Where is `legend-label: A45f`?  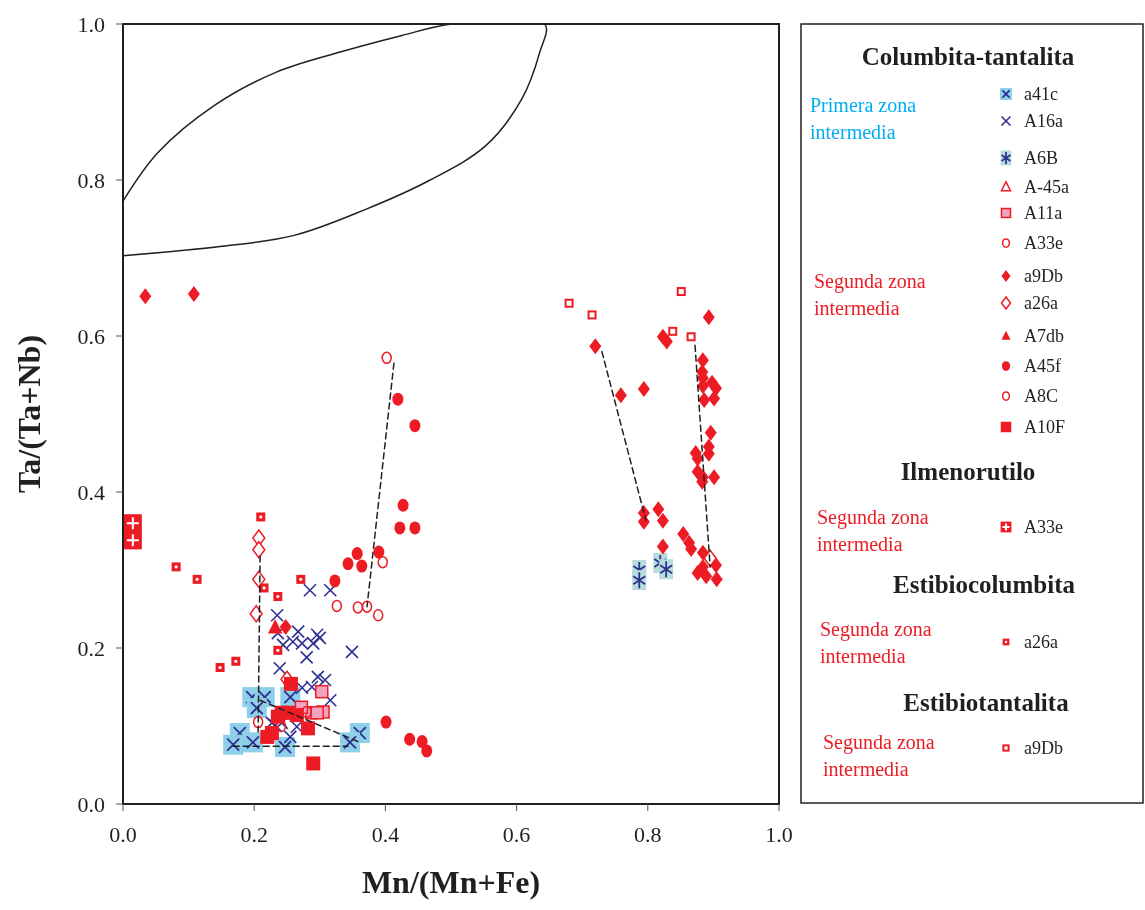 legend-label: A45f is located at coordinates (1042, 366).